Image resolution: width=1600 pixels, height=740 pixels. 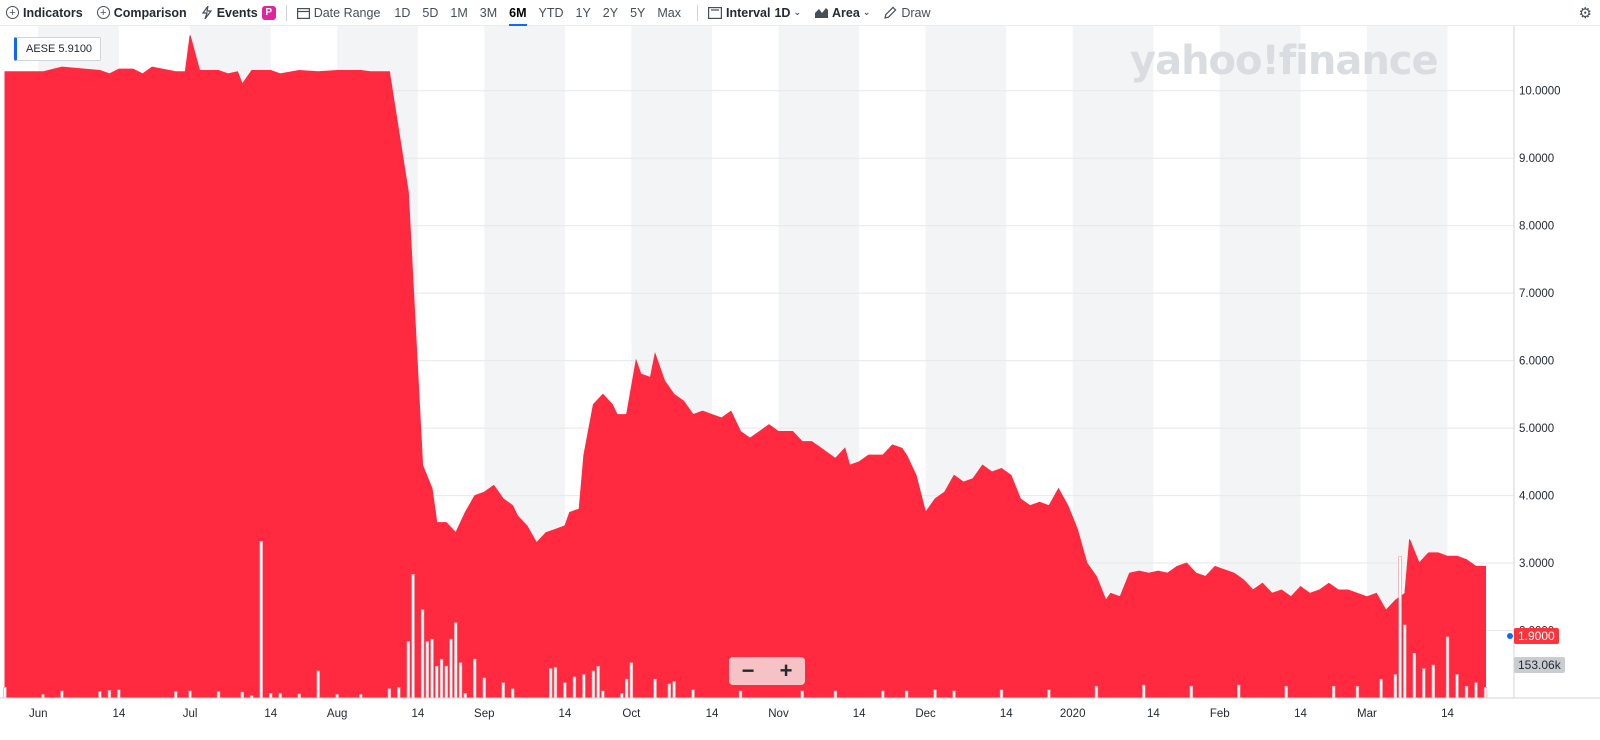 I want to click on x-axis-label: Jul, so click(x=190, y=714).